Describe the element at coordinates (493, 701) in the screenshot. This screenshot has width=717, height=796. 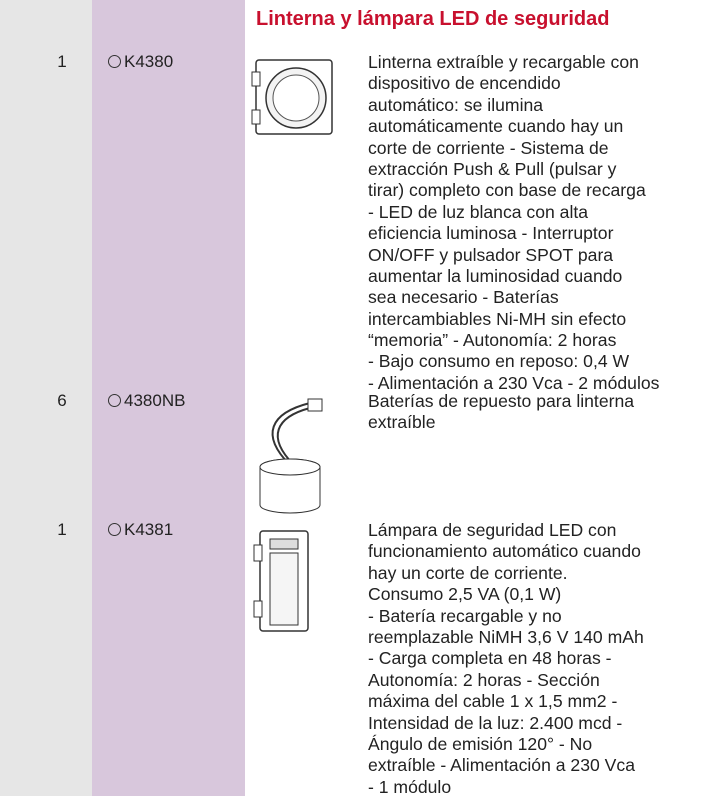
I see `description-line: máxima del cable 1 x 1,5 mm2 -` at that location.